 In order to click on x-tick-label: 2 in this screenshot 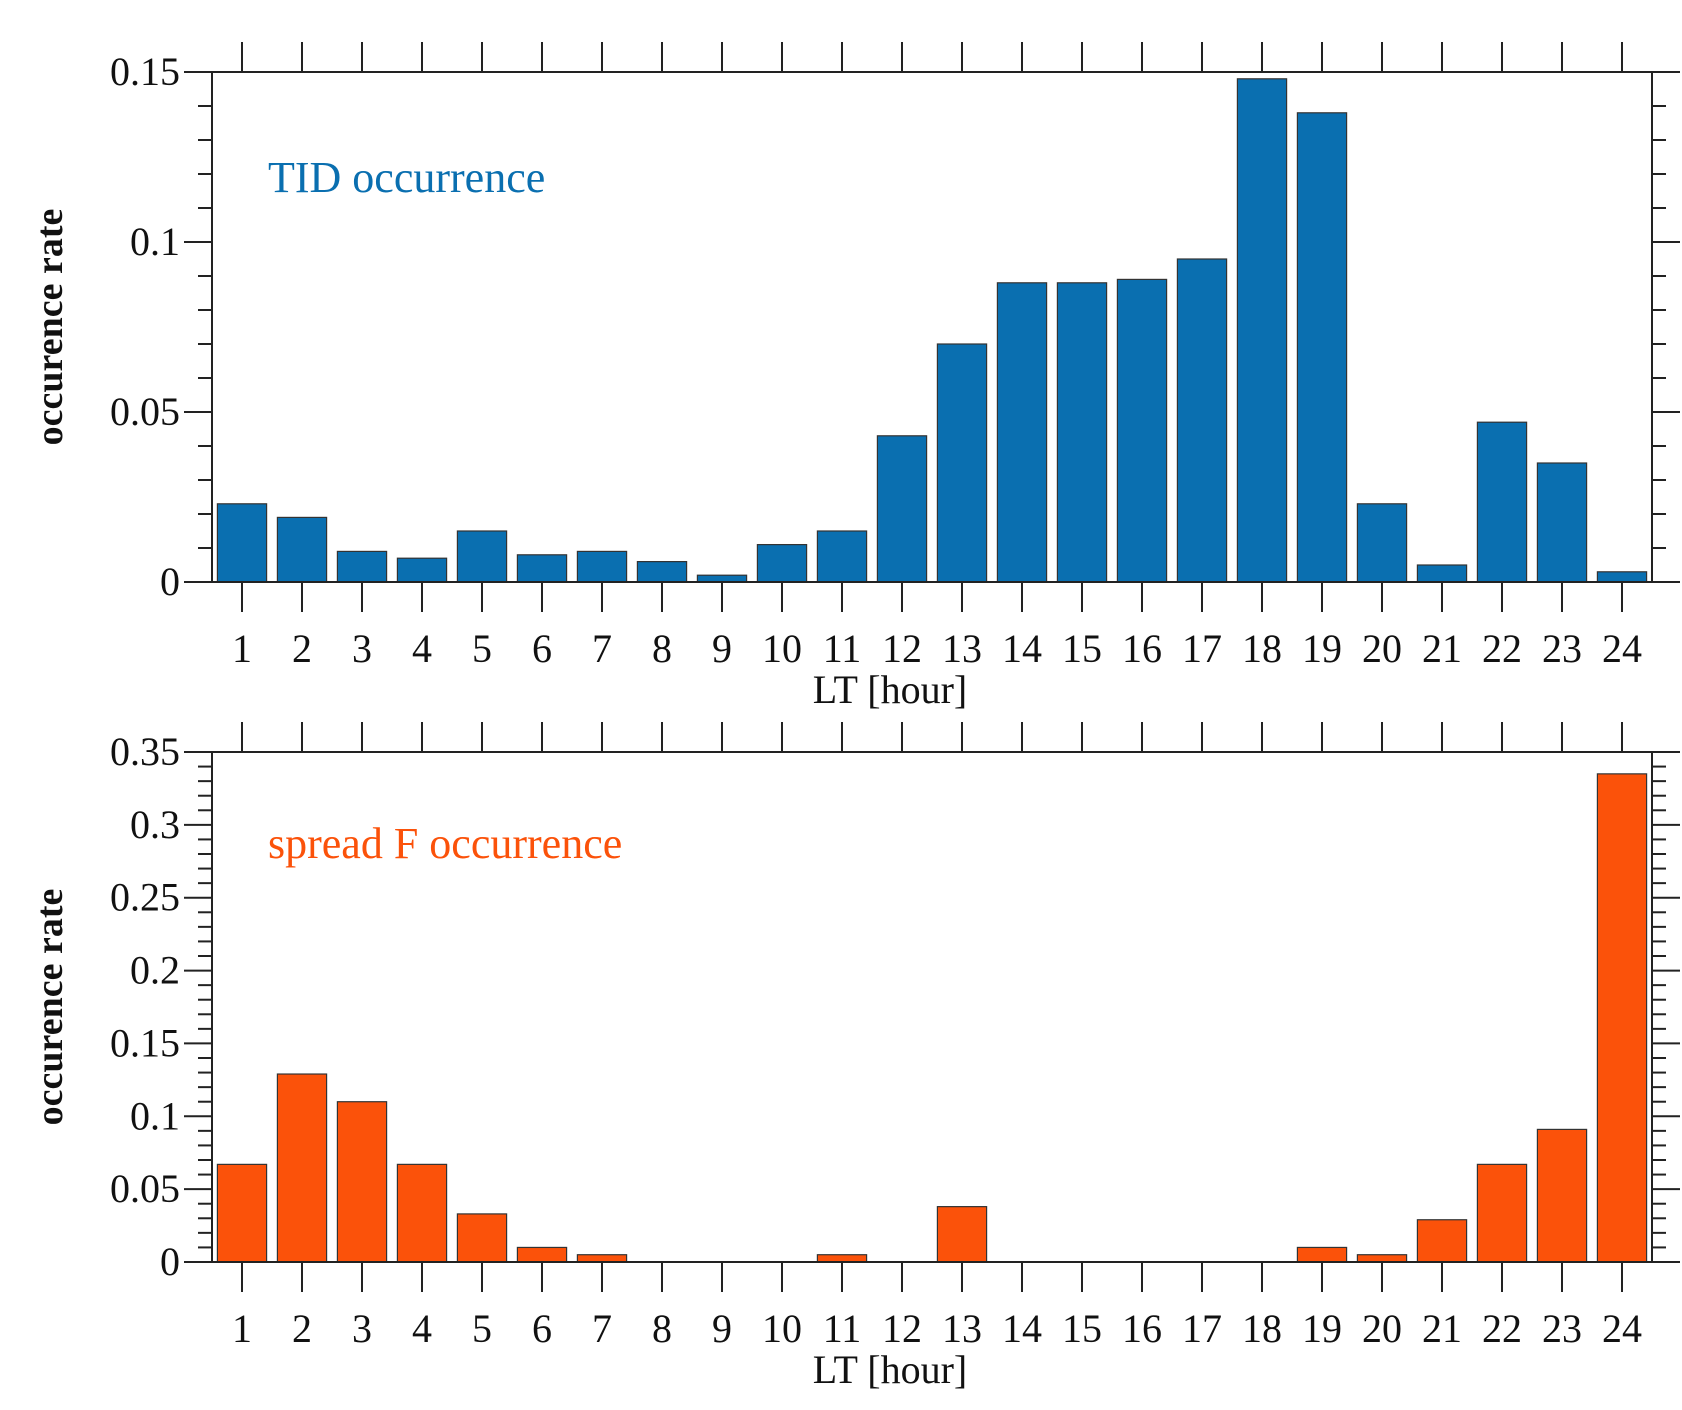, I will do `click(302, 648)`.